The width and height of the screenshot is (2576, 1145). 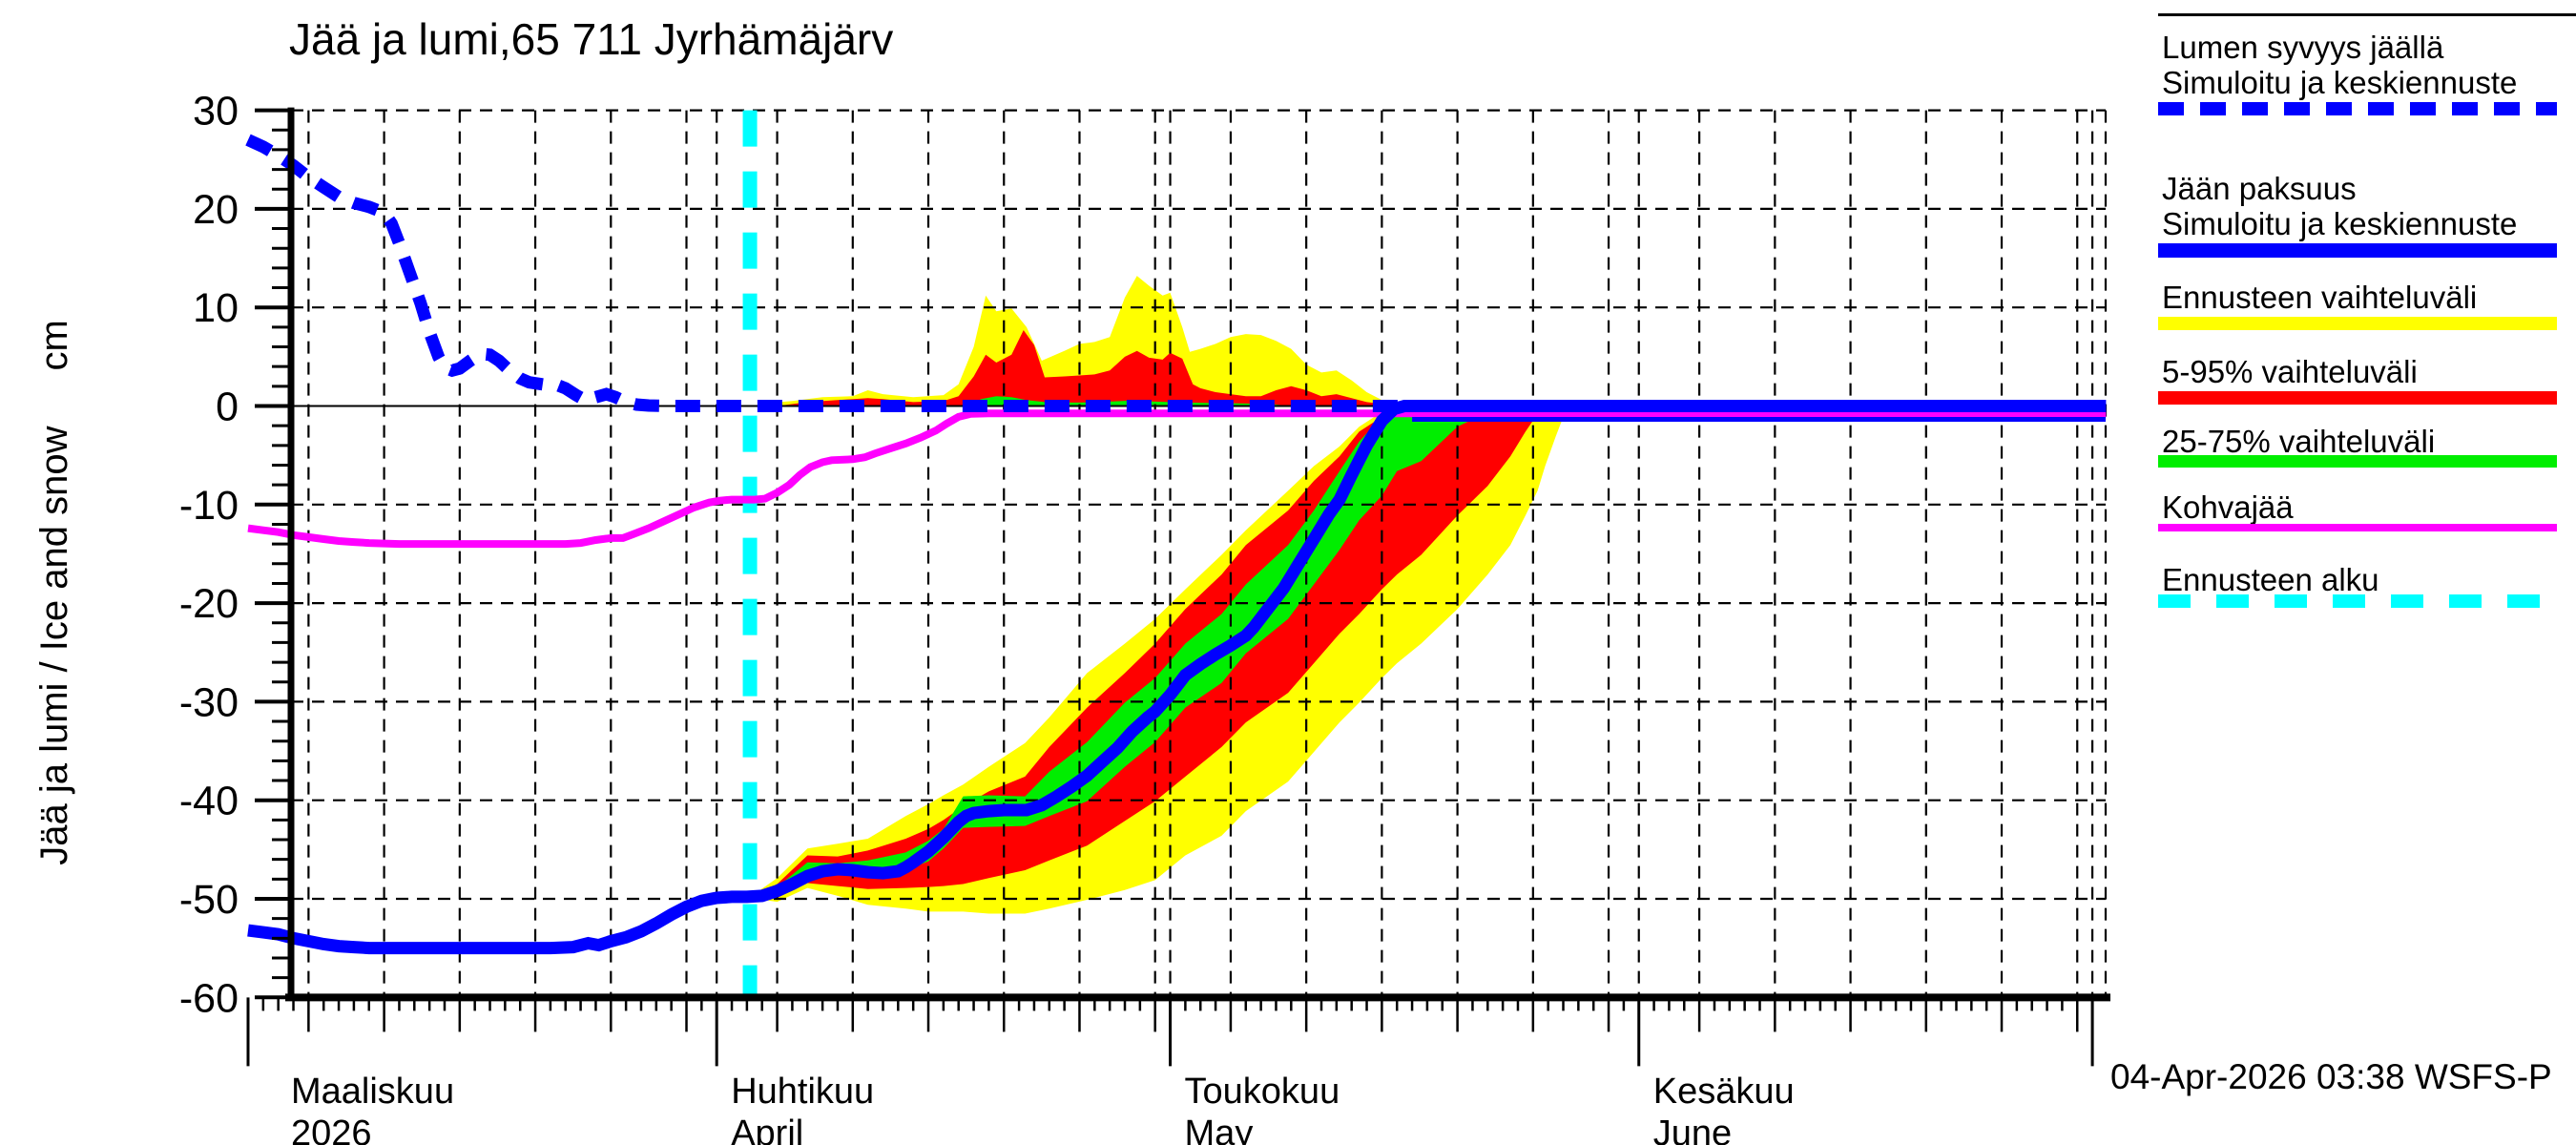 What do you see at coordinates (591, 39) in the screenshot?
I see `page-title: Jää ja lumi,65 711 Jyrhämäjärv` at bounding box center [591, 39].